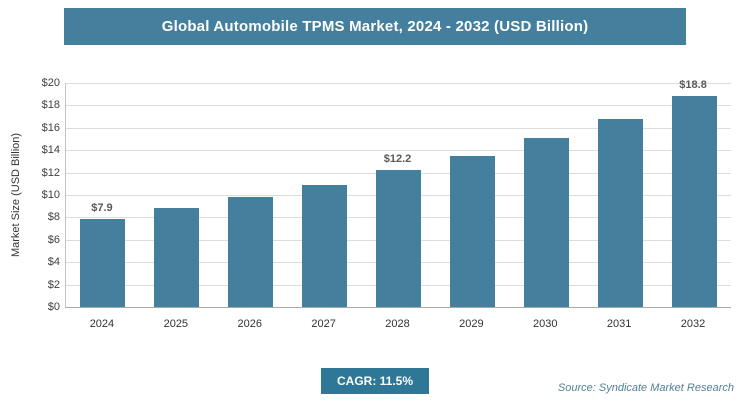 The width and height of the screenshot is (750, 417). Describe the element at coordinates (249, 324) in the screenshot. I see `x-tick-label-2026: 2026` at that location.